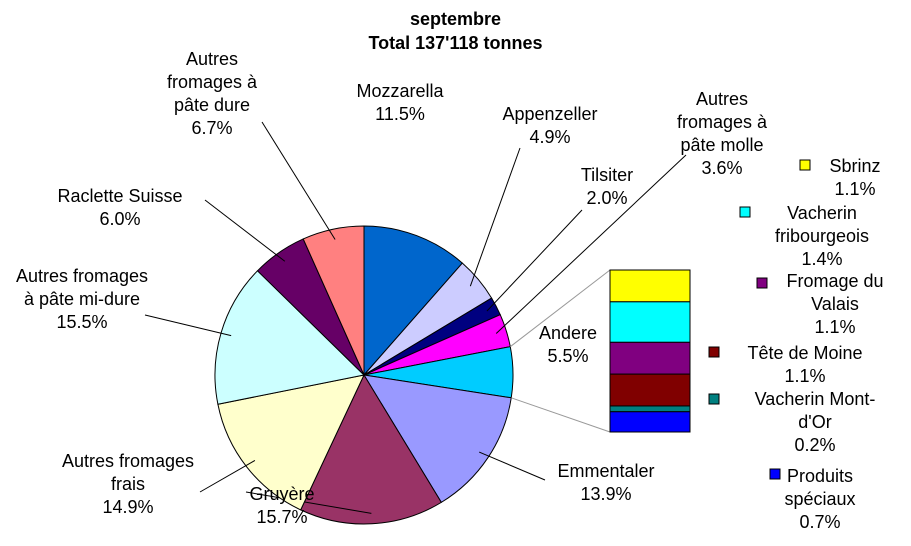 This screenshot has width=911, height=546. I want to click on category-label: Tilsiter, so click(607, 175).